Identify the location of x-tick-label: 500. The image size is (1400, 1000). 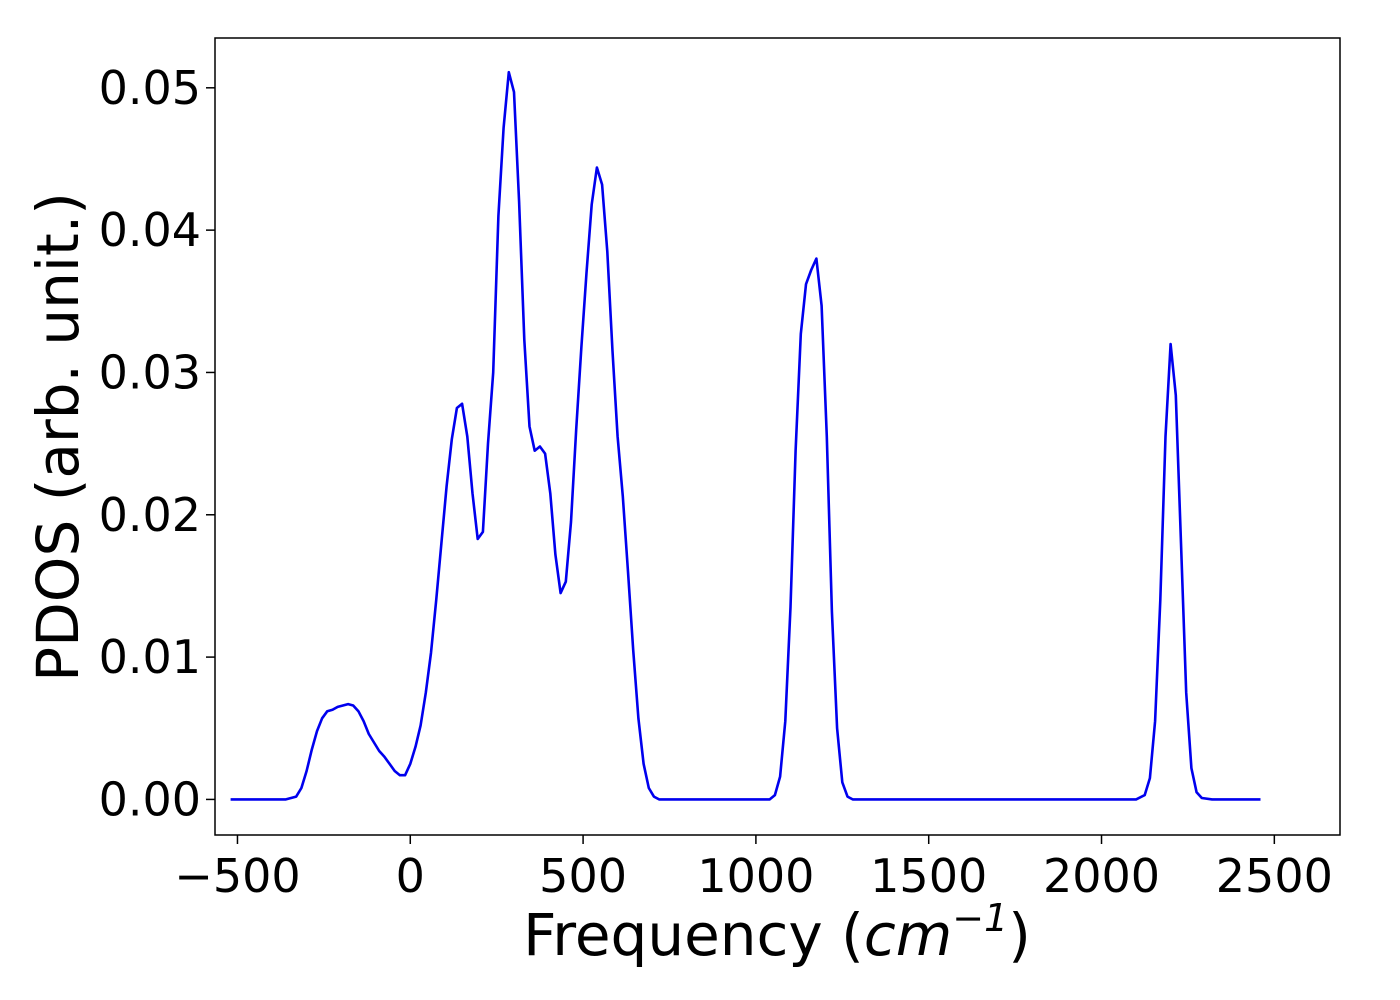
(583, 876).